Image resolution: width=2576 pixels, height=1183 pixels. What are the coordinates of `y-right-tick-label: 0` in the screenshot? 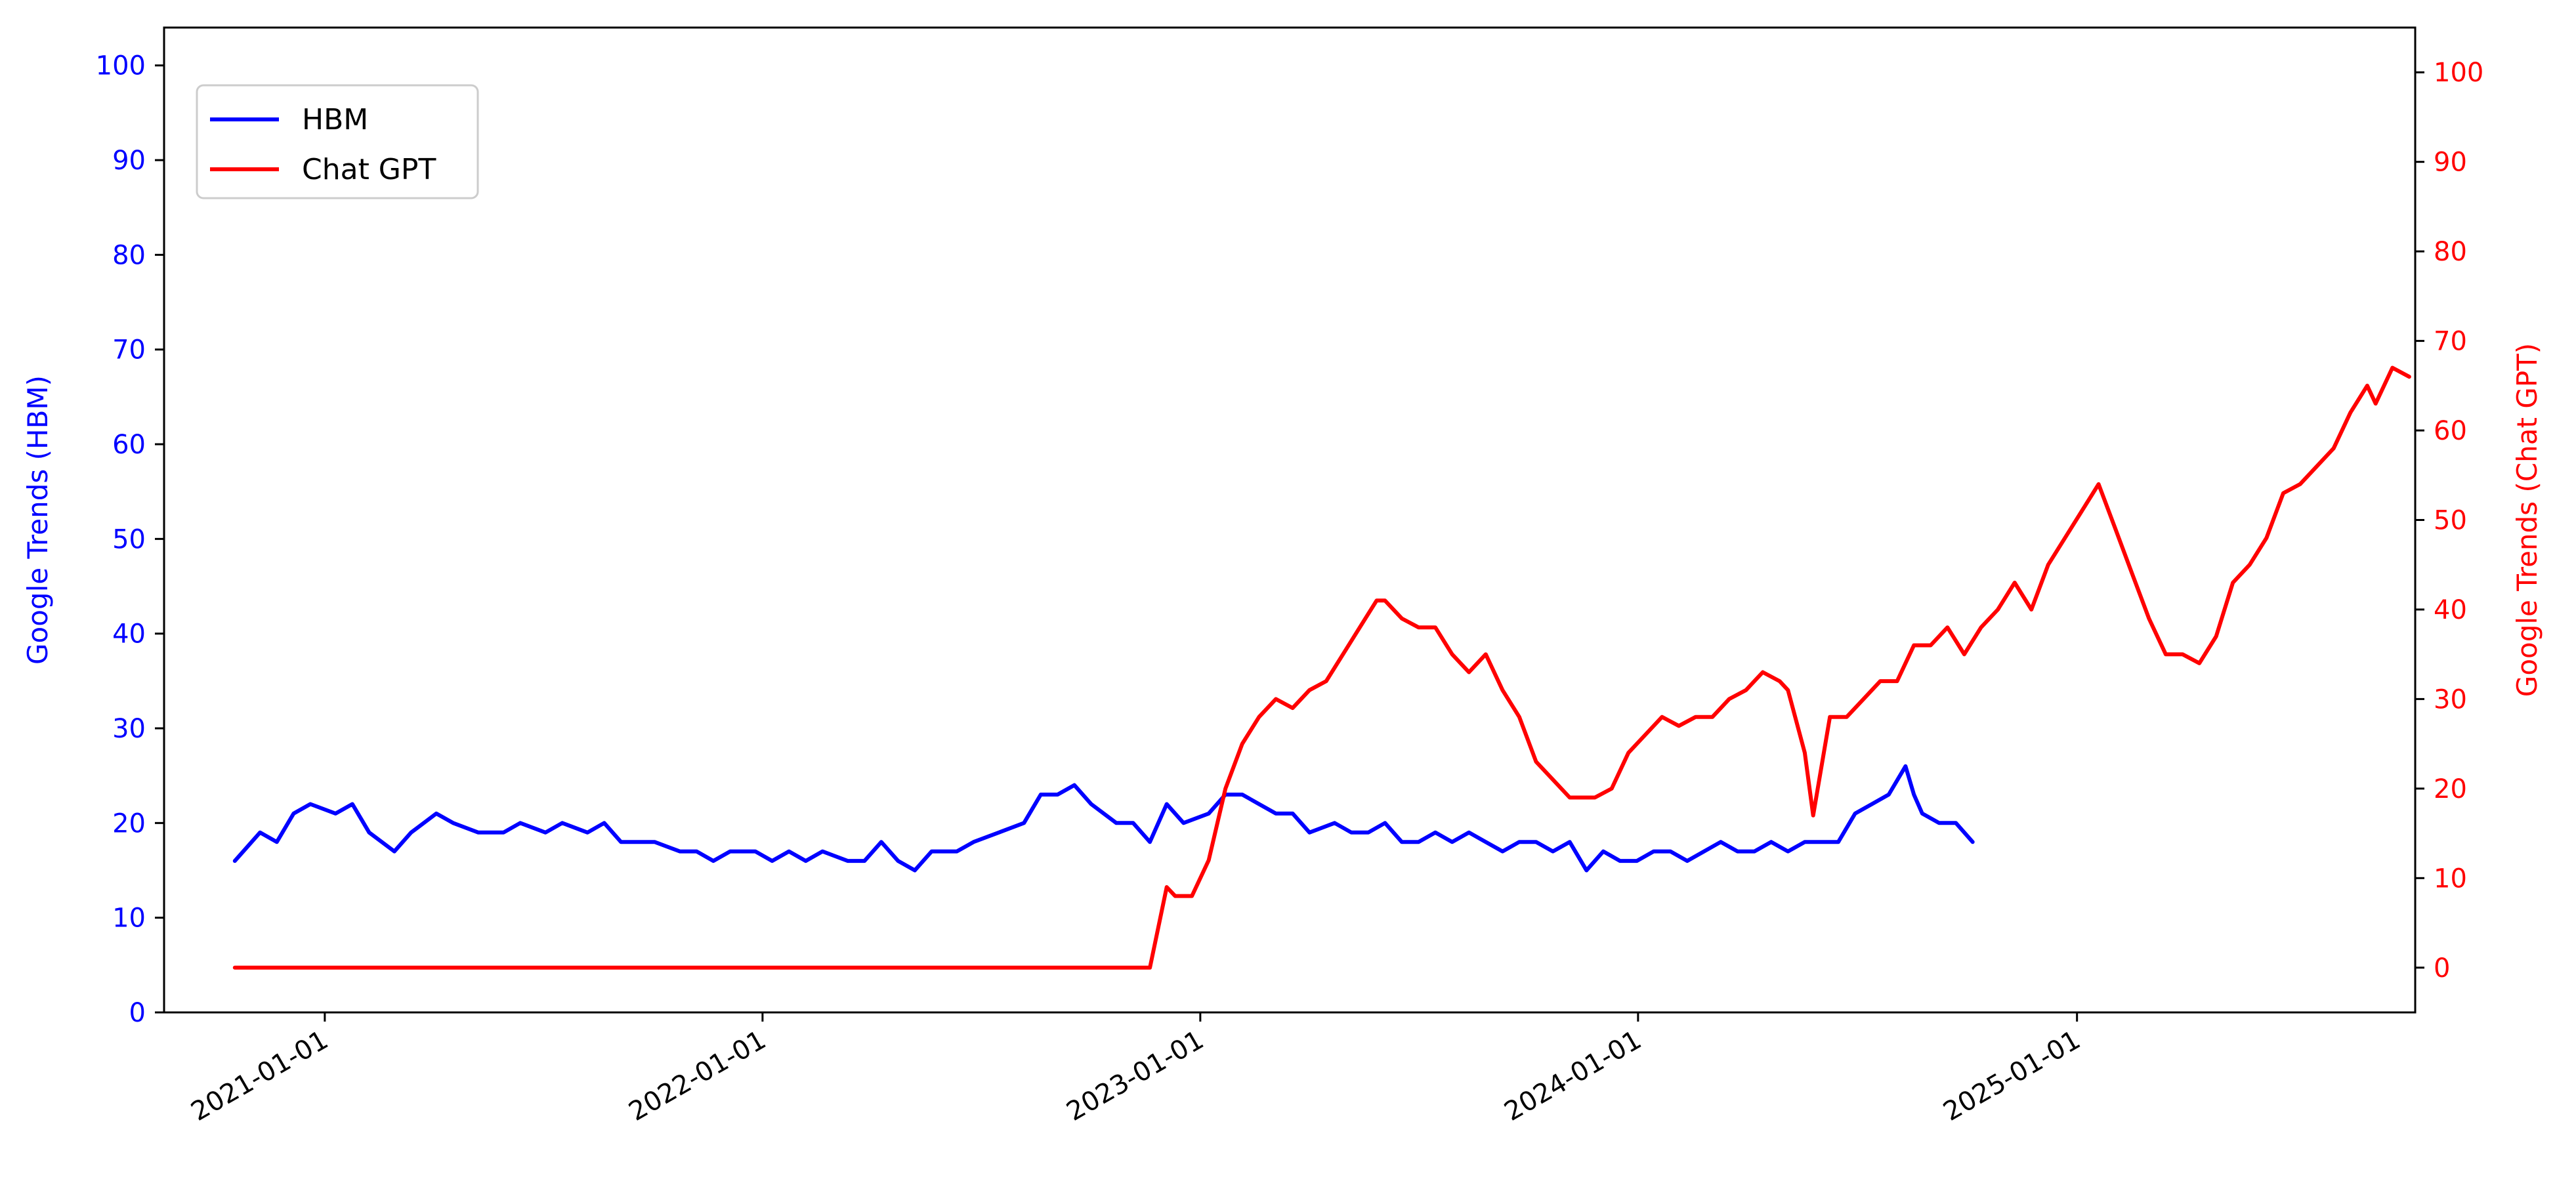 It's located at (2442, 968).